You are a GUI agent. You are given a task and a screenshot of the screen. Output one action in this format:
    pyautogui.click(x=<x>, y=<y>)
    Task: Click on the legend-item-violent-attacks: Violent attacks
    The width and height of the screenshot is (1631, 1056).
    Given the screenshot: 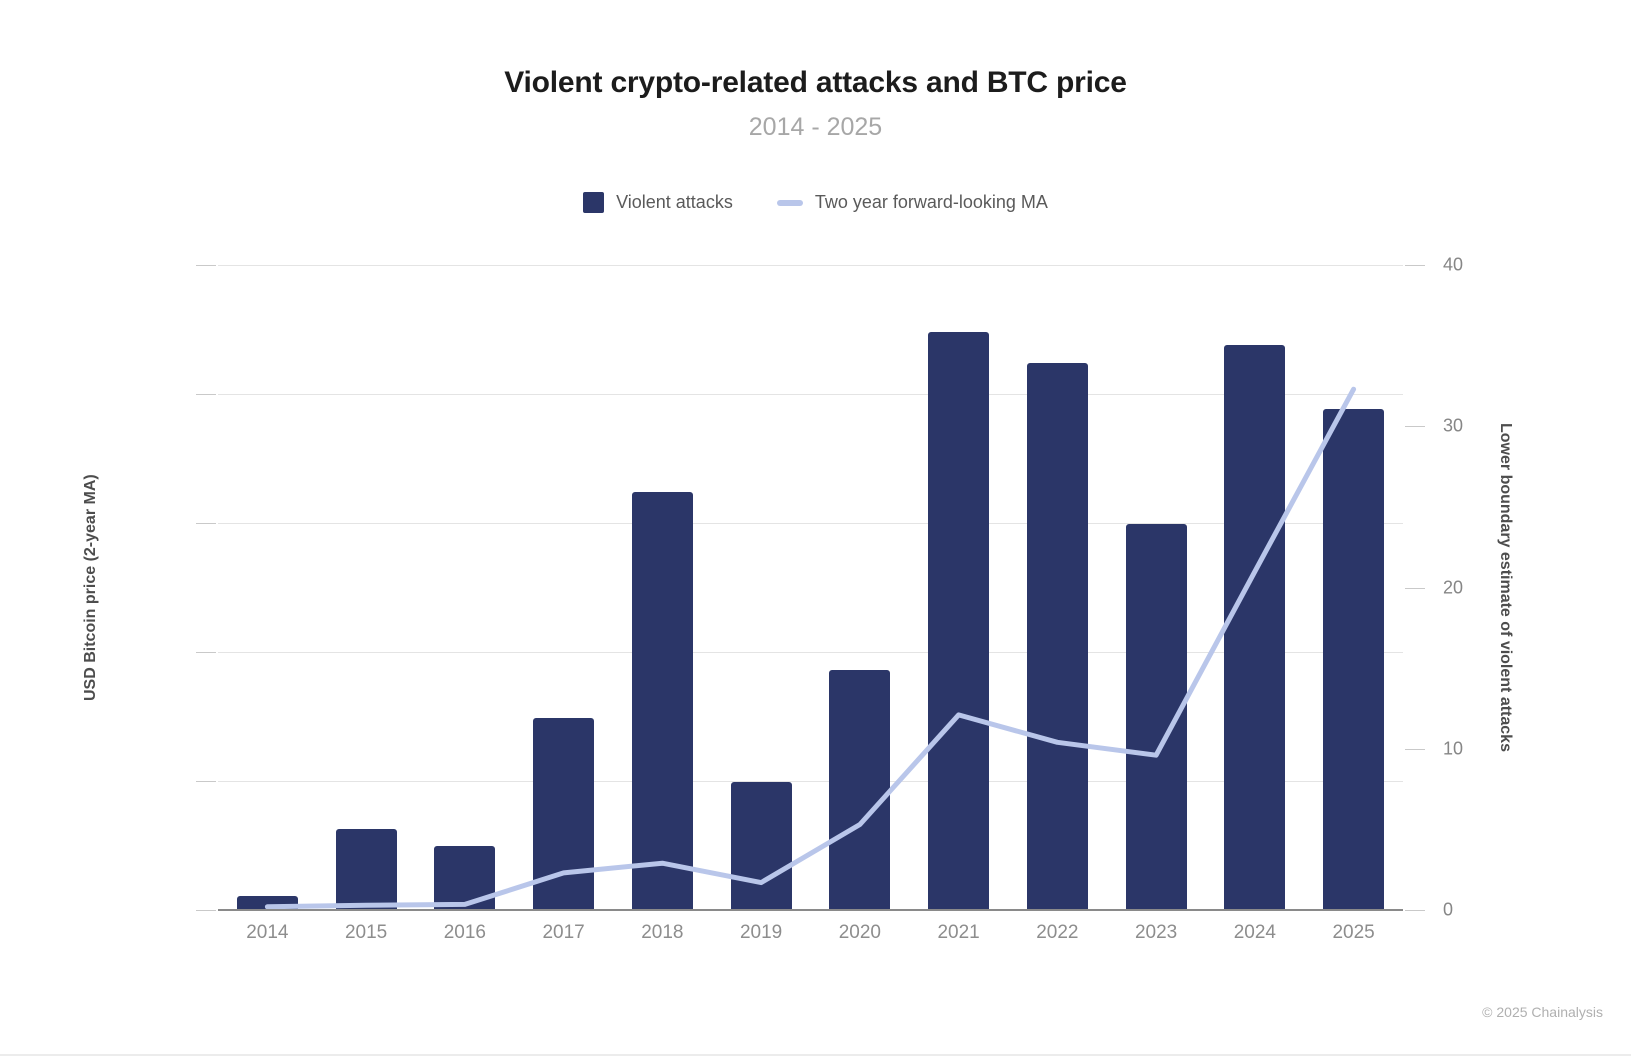 What is the action you would take?
    pyautogui.click(x=658, y=202)
    